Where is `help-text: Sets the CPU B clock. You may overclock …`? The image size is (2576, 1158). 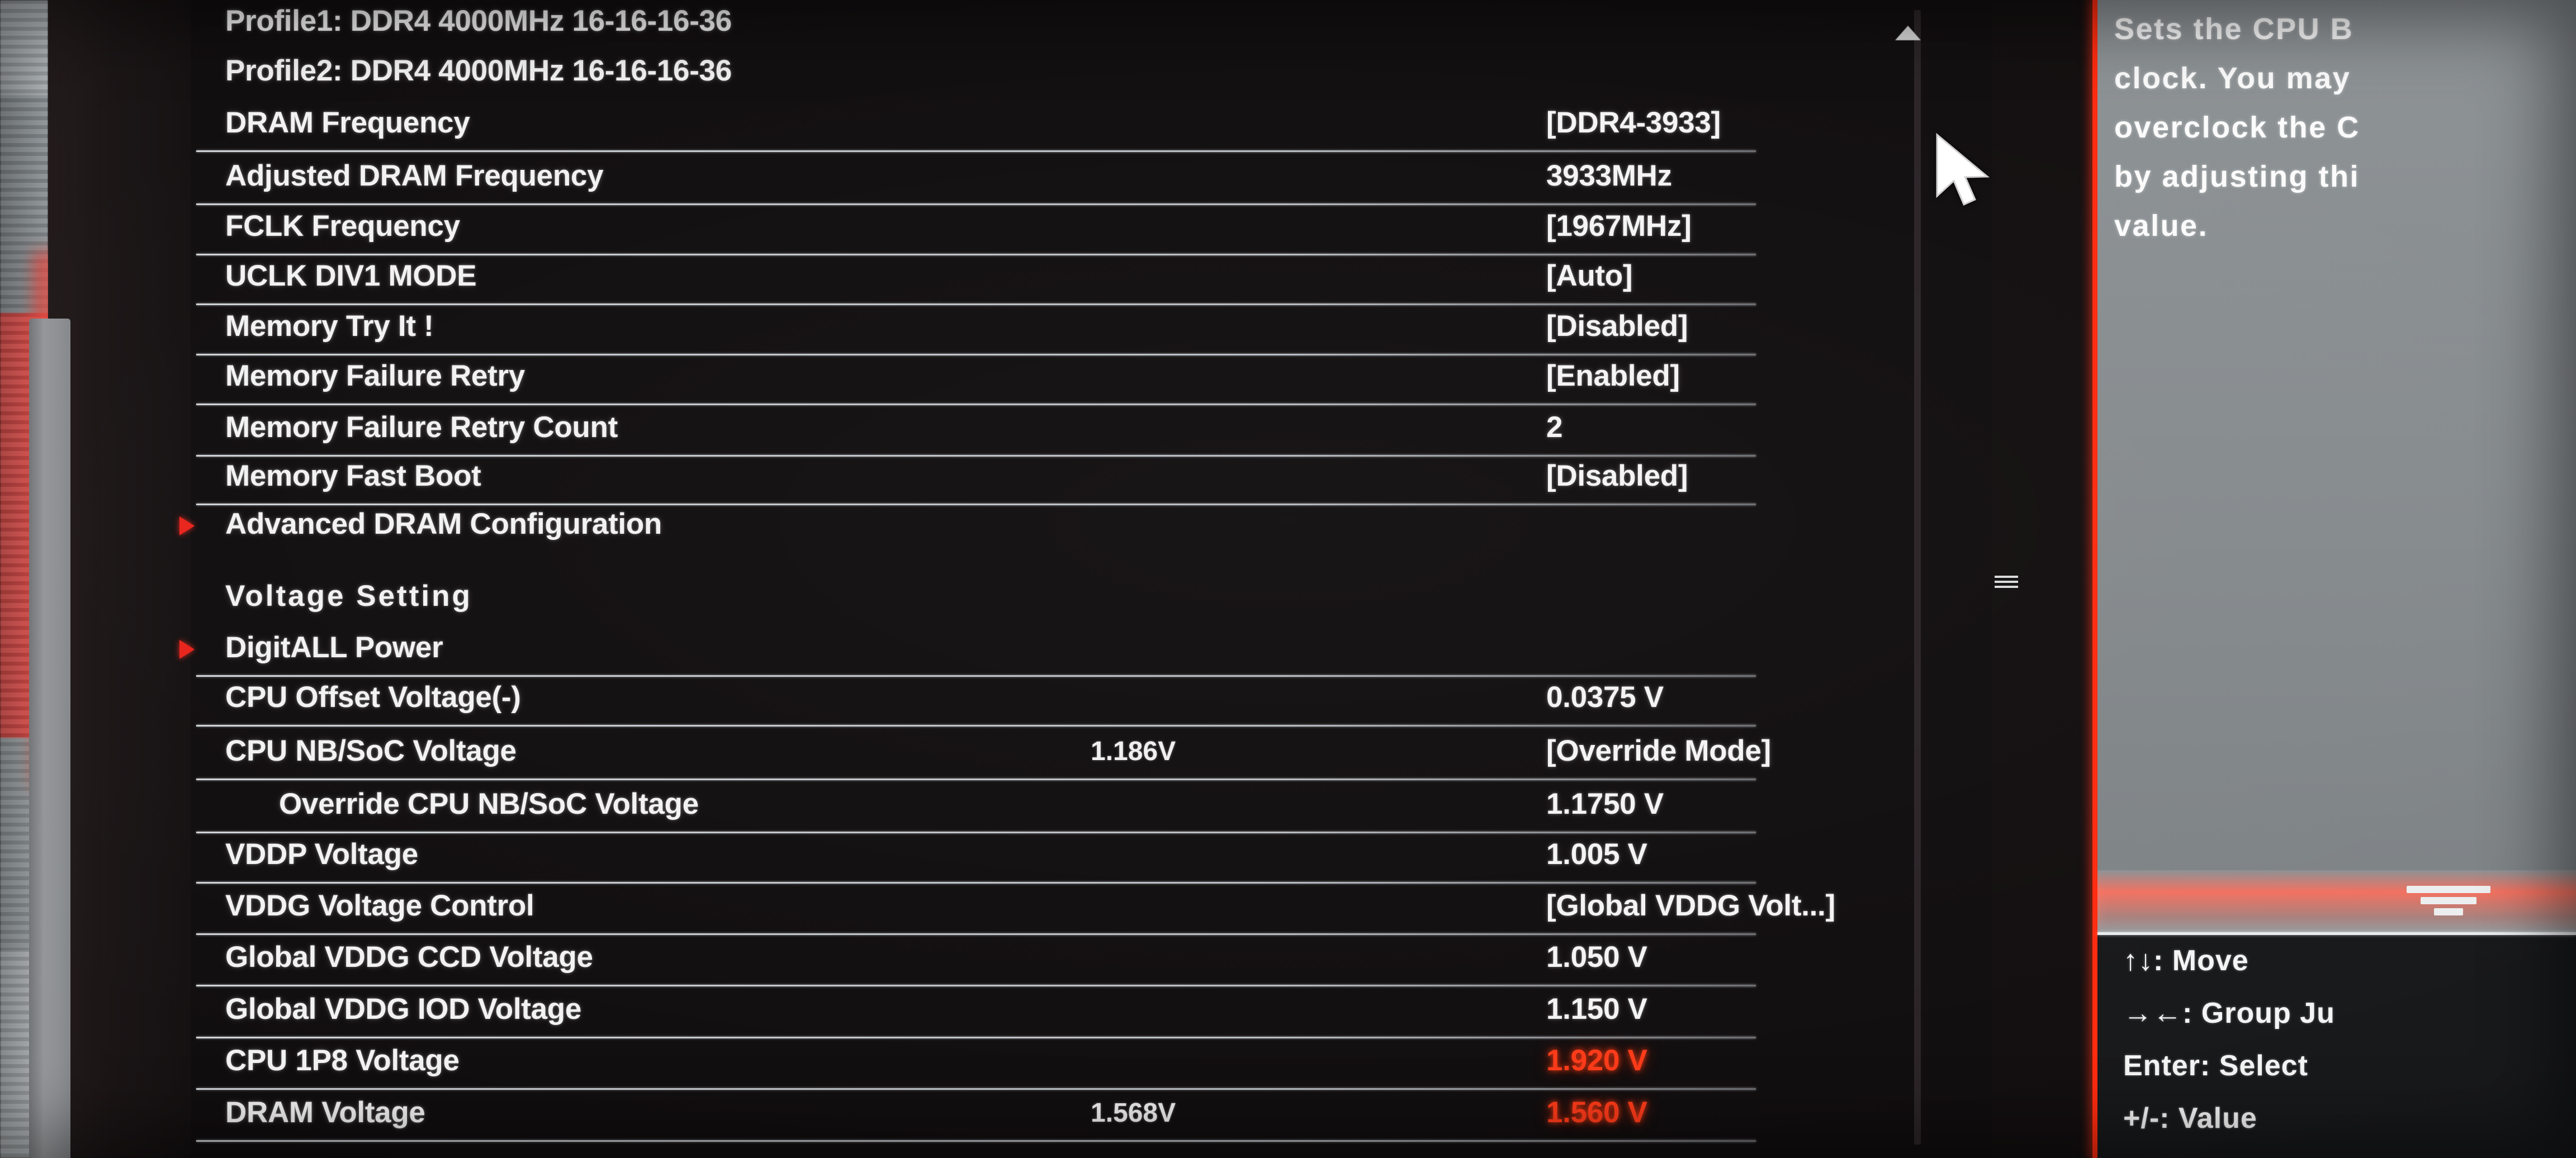 help-text: Sets the CPU B clock. You may overclock … is located at coordinates (2237, 128).